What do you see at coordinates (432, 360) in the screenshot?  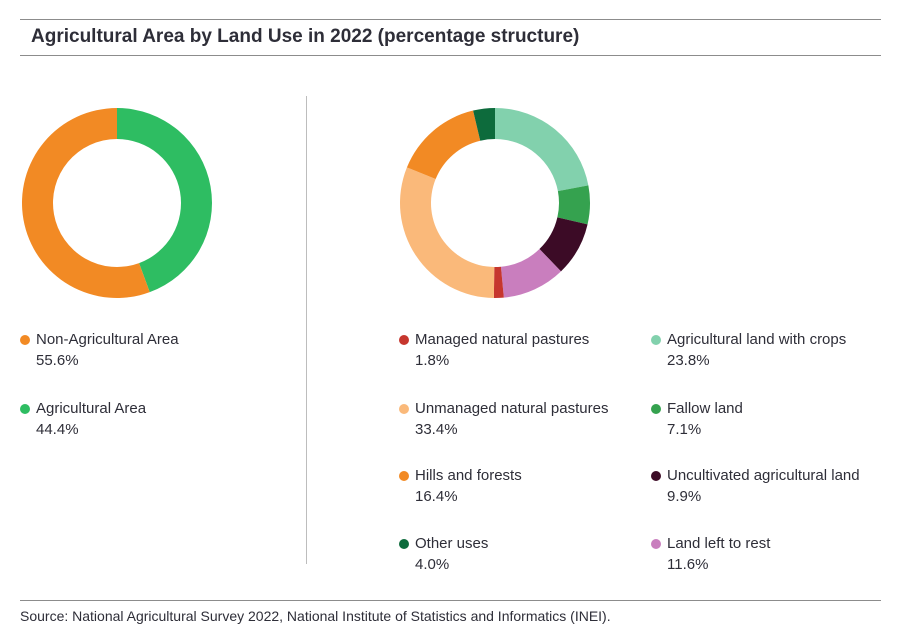 I see `legend-value: 1.8%` at bounding box center [432, 360].